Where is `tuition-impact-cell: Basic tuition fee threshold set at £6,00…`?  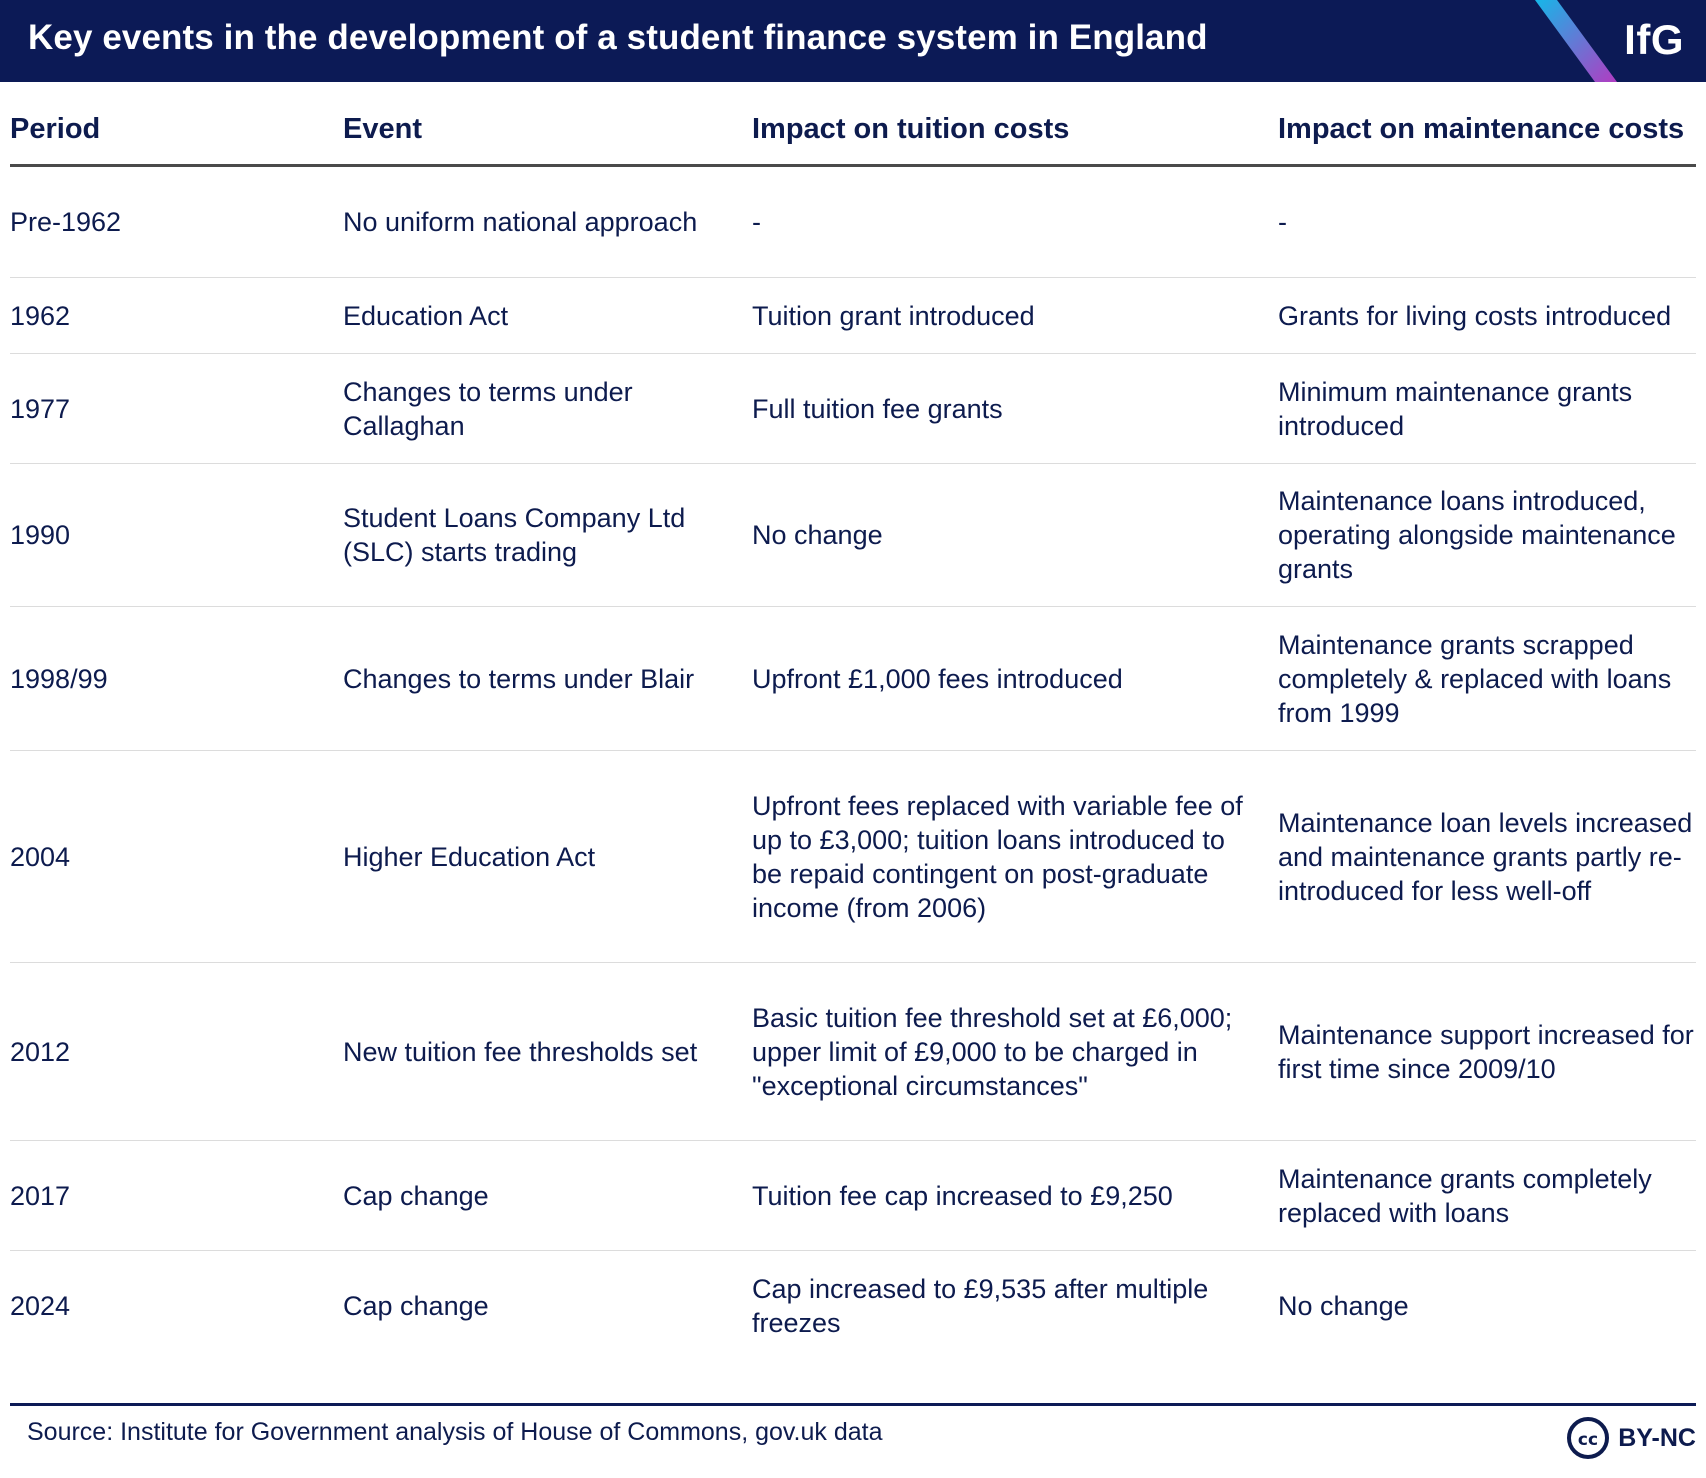
tuition-impact-cell: Basic tuition fee threshold set at £6,00… is located at coordinates (992, 1051).